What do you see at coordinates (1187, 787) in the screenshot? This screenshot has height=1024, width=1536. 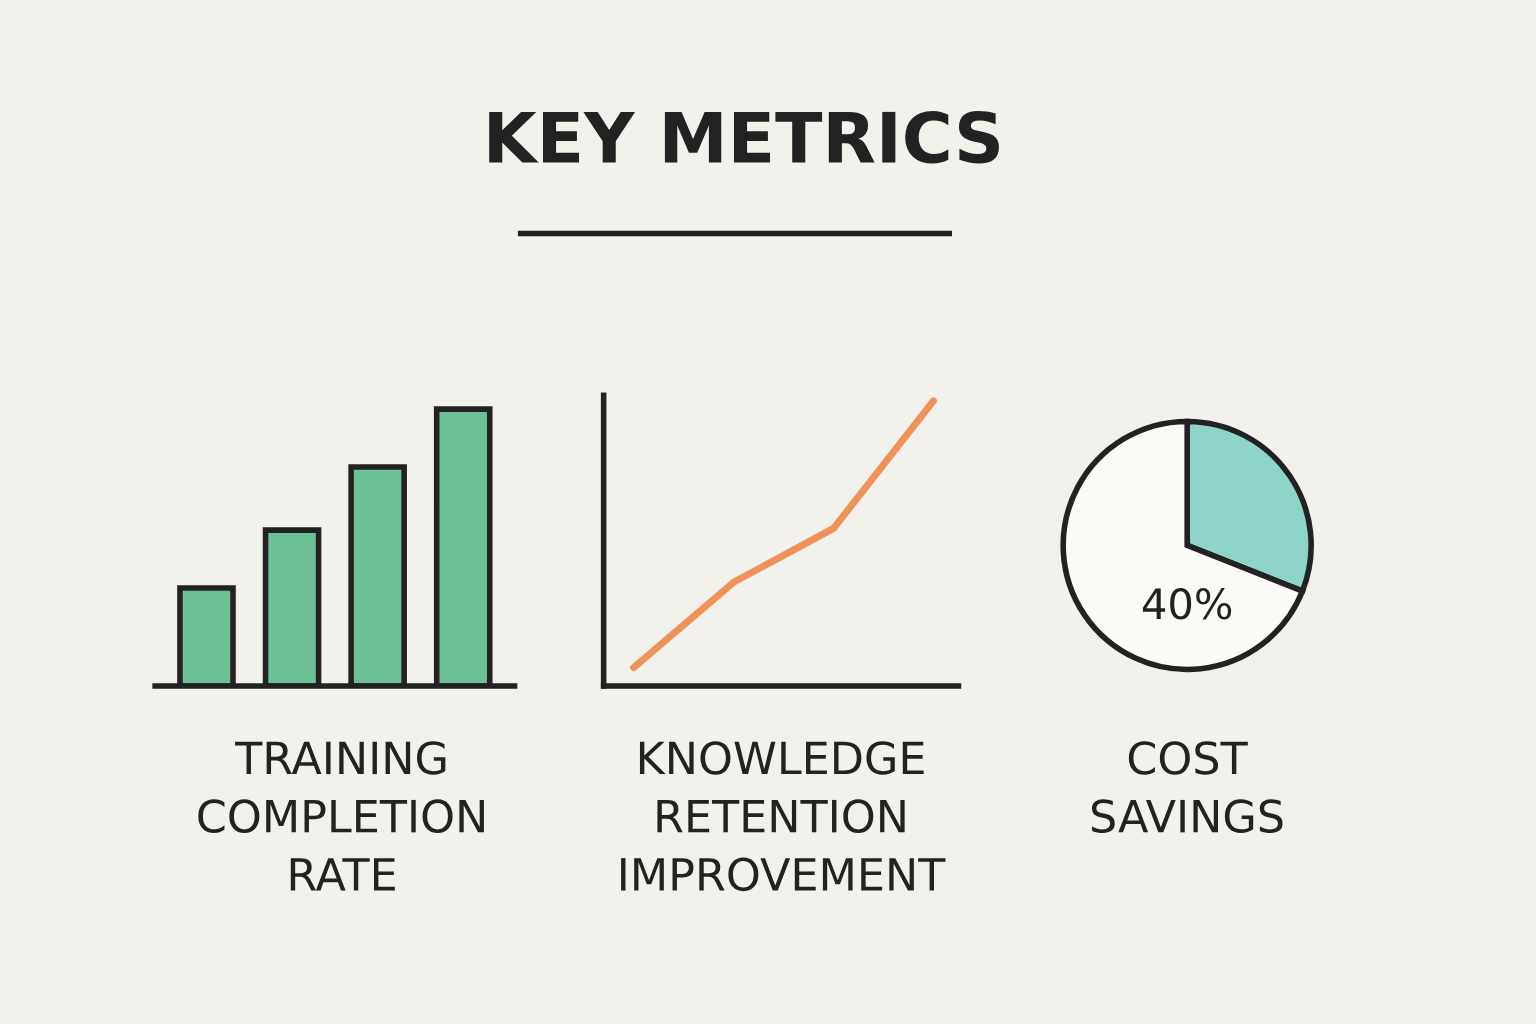 I see `text: COST SAVINGS` at bounding box center [1187, 787].